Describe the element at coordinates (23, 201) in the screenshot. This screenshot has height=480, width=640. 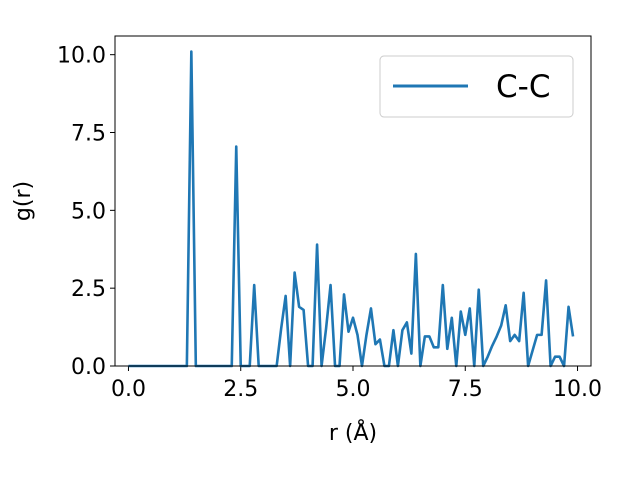
I see `y-axis-label: g(r)` at that location.